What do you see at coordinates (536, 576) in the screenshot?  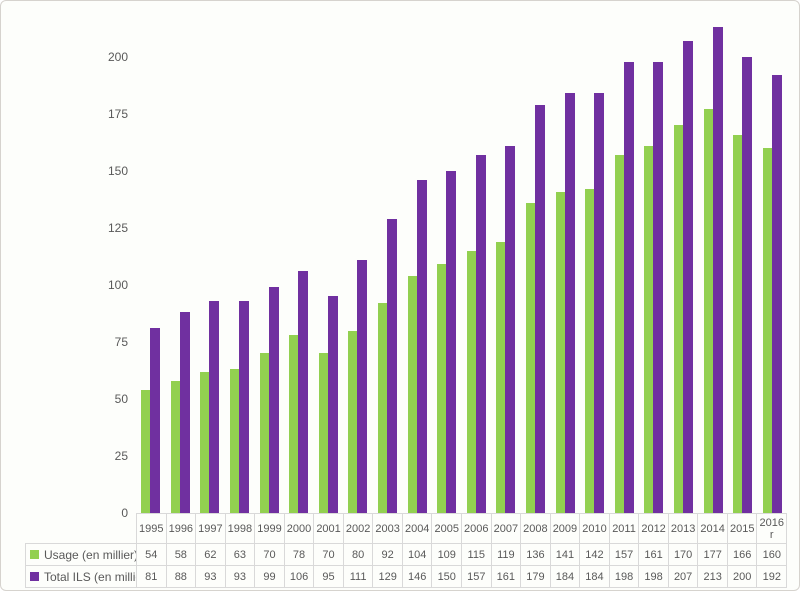 I see `table-value-cell: 179` at bounding box center [536, 576].